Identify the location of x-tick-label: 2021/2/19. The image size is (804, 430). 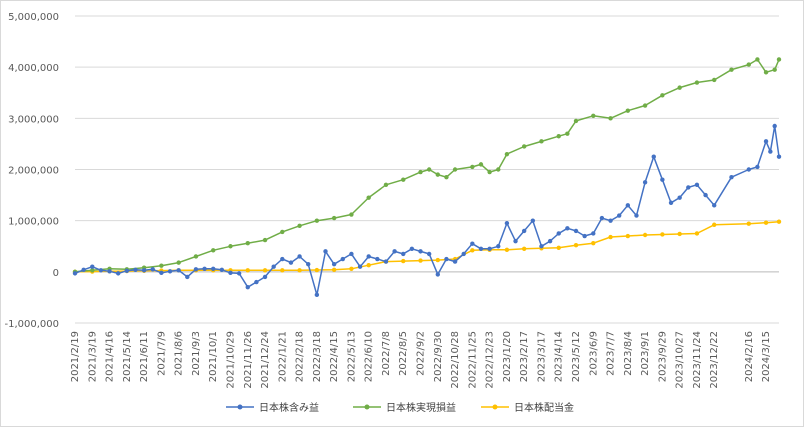
(75, 356).